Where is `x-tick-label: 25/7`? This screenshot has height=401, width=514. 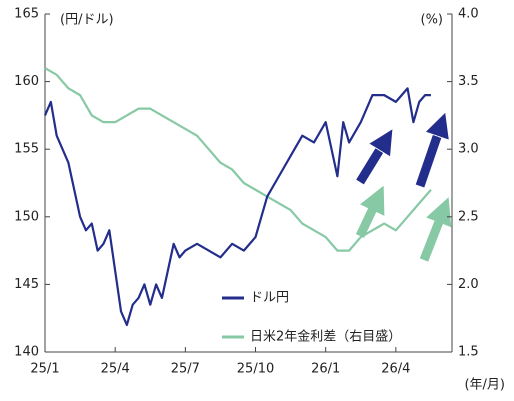
x-tick-label: 25/7 is located at coordinates (185, 369).